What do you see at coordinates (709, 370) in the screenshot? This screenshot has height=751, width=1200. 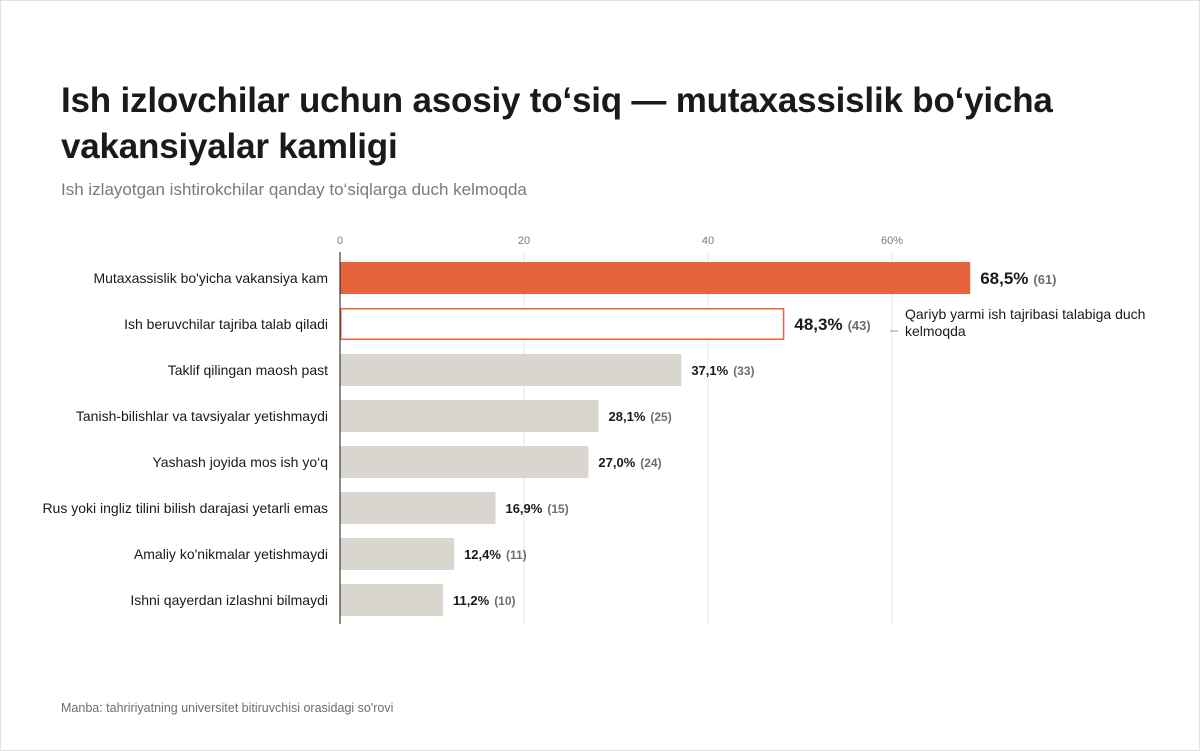 I see `value-percent: 37,1%` at bounding box center [709, 370].